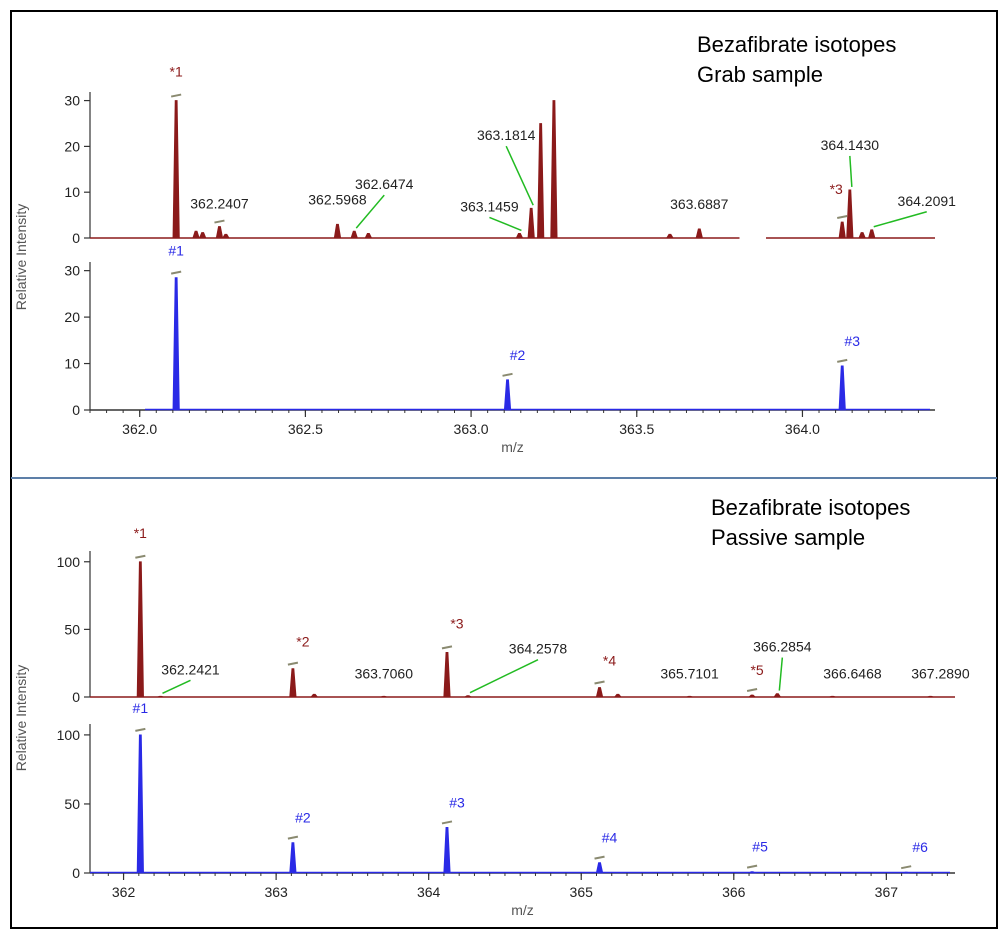 The height and width of the screenshot is (929, 998). I want to click on peak-label: *1, so click(140, 533).